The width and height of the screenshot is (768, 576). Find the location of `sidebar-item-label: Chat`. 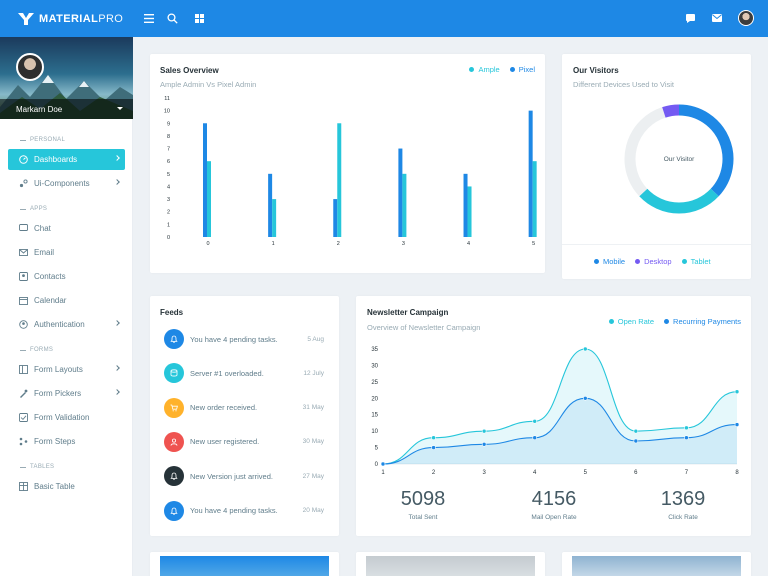

sidebar-item-label: Chat is located at coordinates (42, 228).